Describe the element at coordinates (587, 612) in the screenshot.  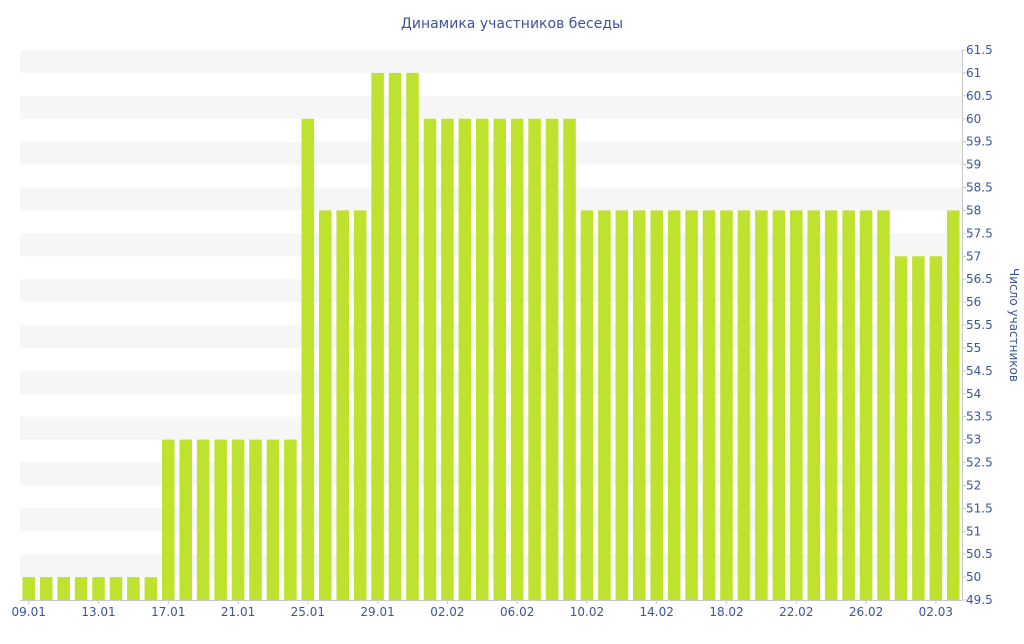
I see `x-tick-label: 10.02` at that location.